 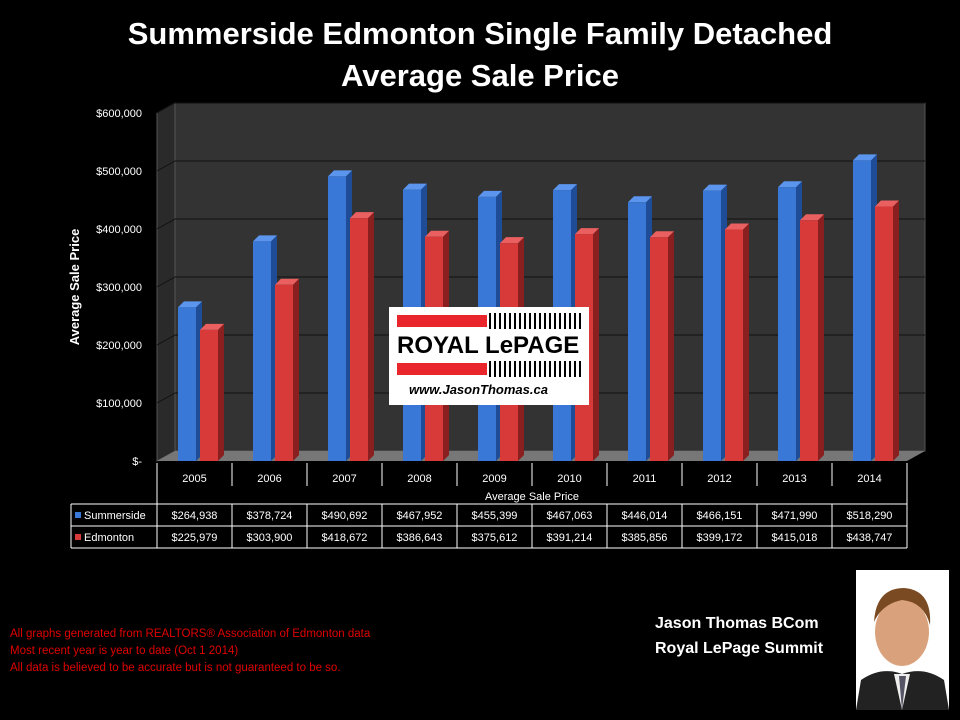 What do you see at coordinates (345, 538) in the screenshot?
I see `data-cell: $418,672` at bounding box center [345, 538].